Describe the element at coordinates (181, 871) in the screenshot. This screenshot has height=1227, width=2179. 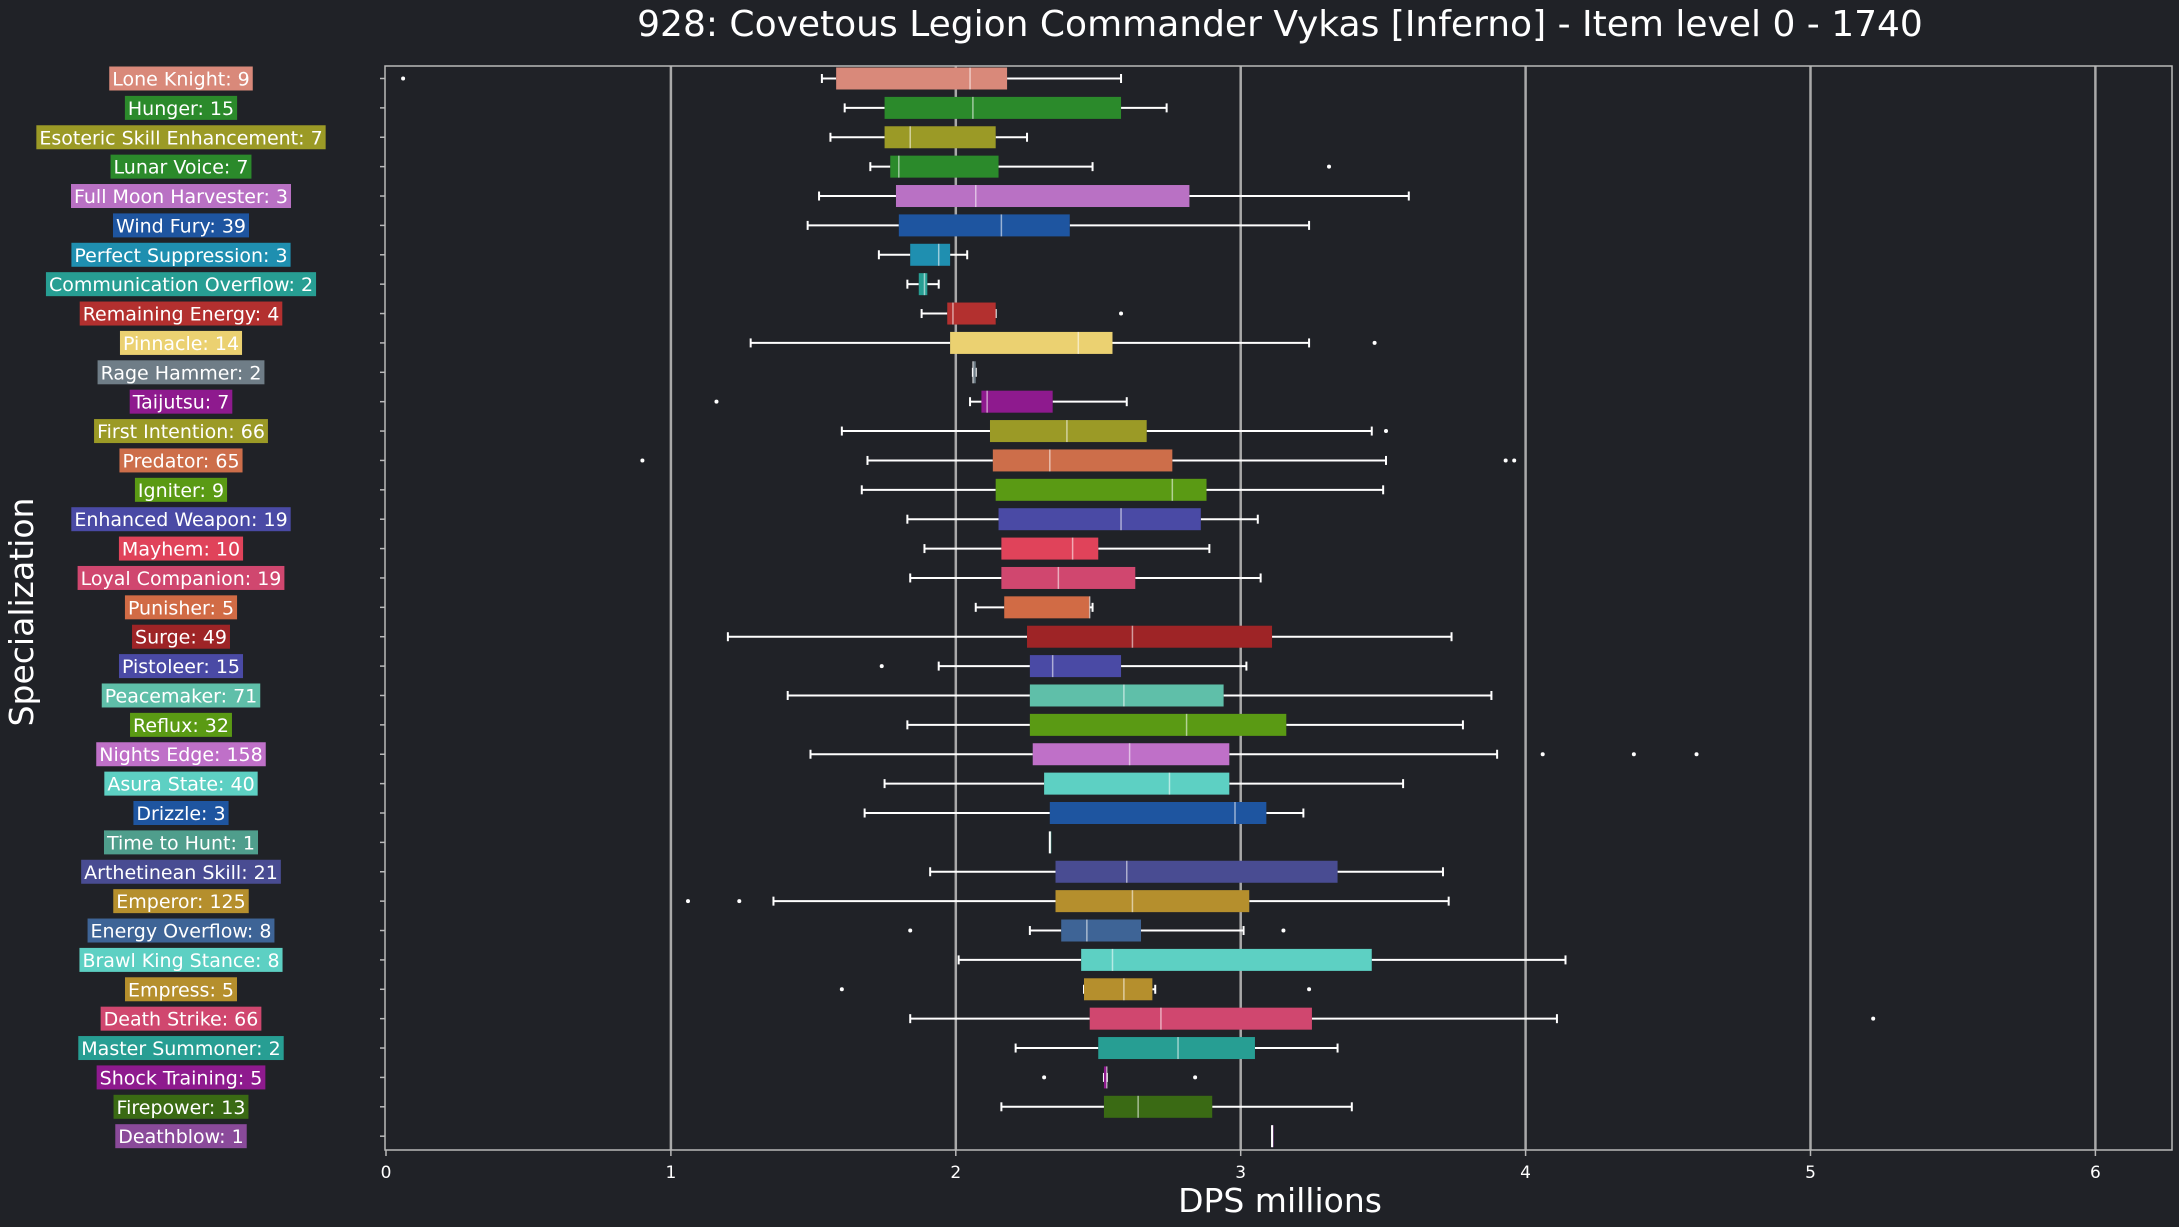
I see `category-label-27: Arthetinean Skill: 21` at that location.